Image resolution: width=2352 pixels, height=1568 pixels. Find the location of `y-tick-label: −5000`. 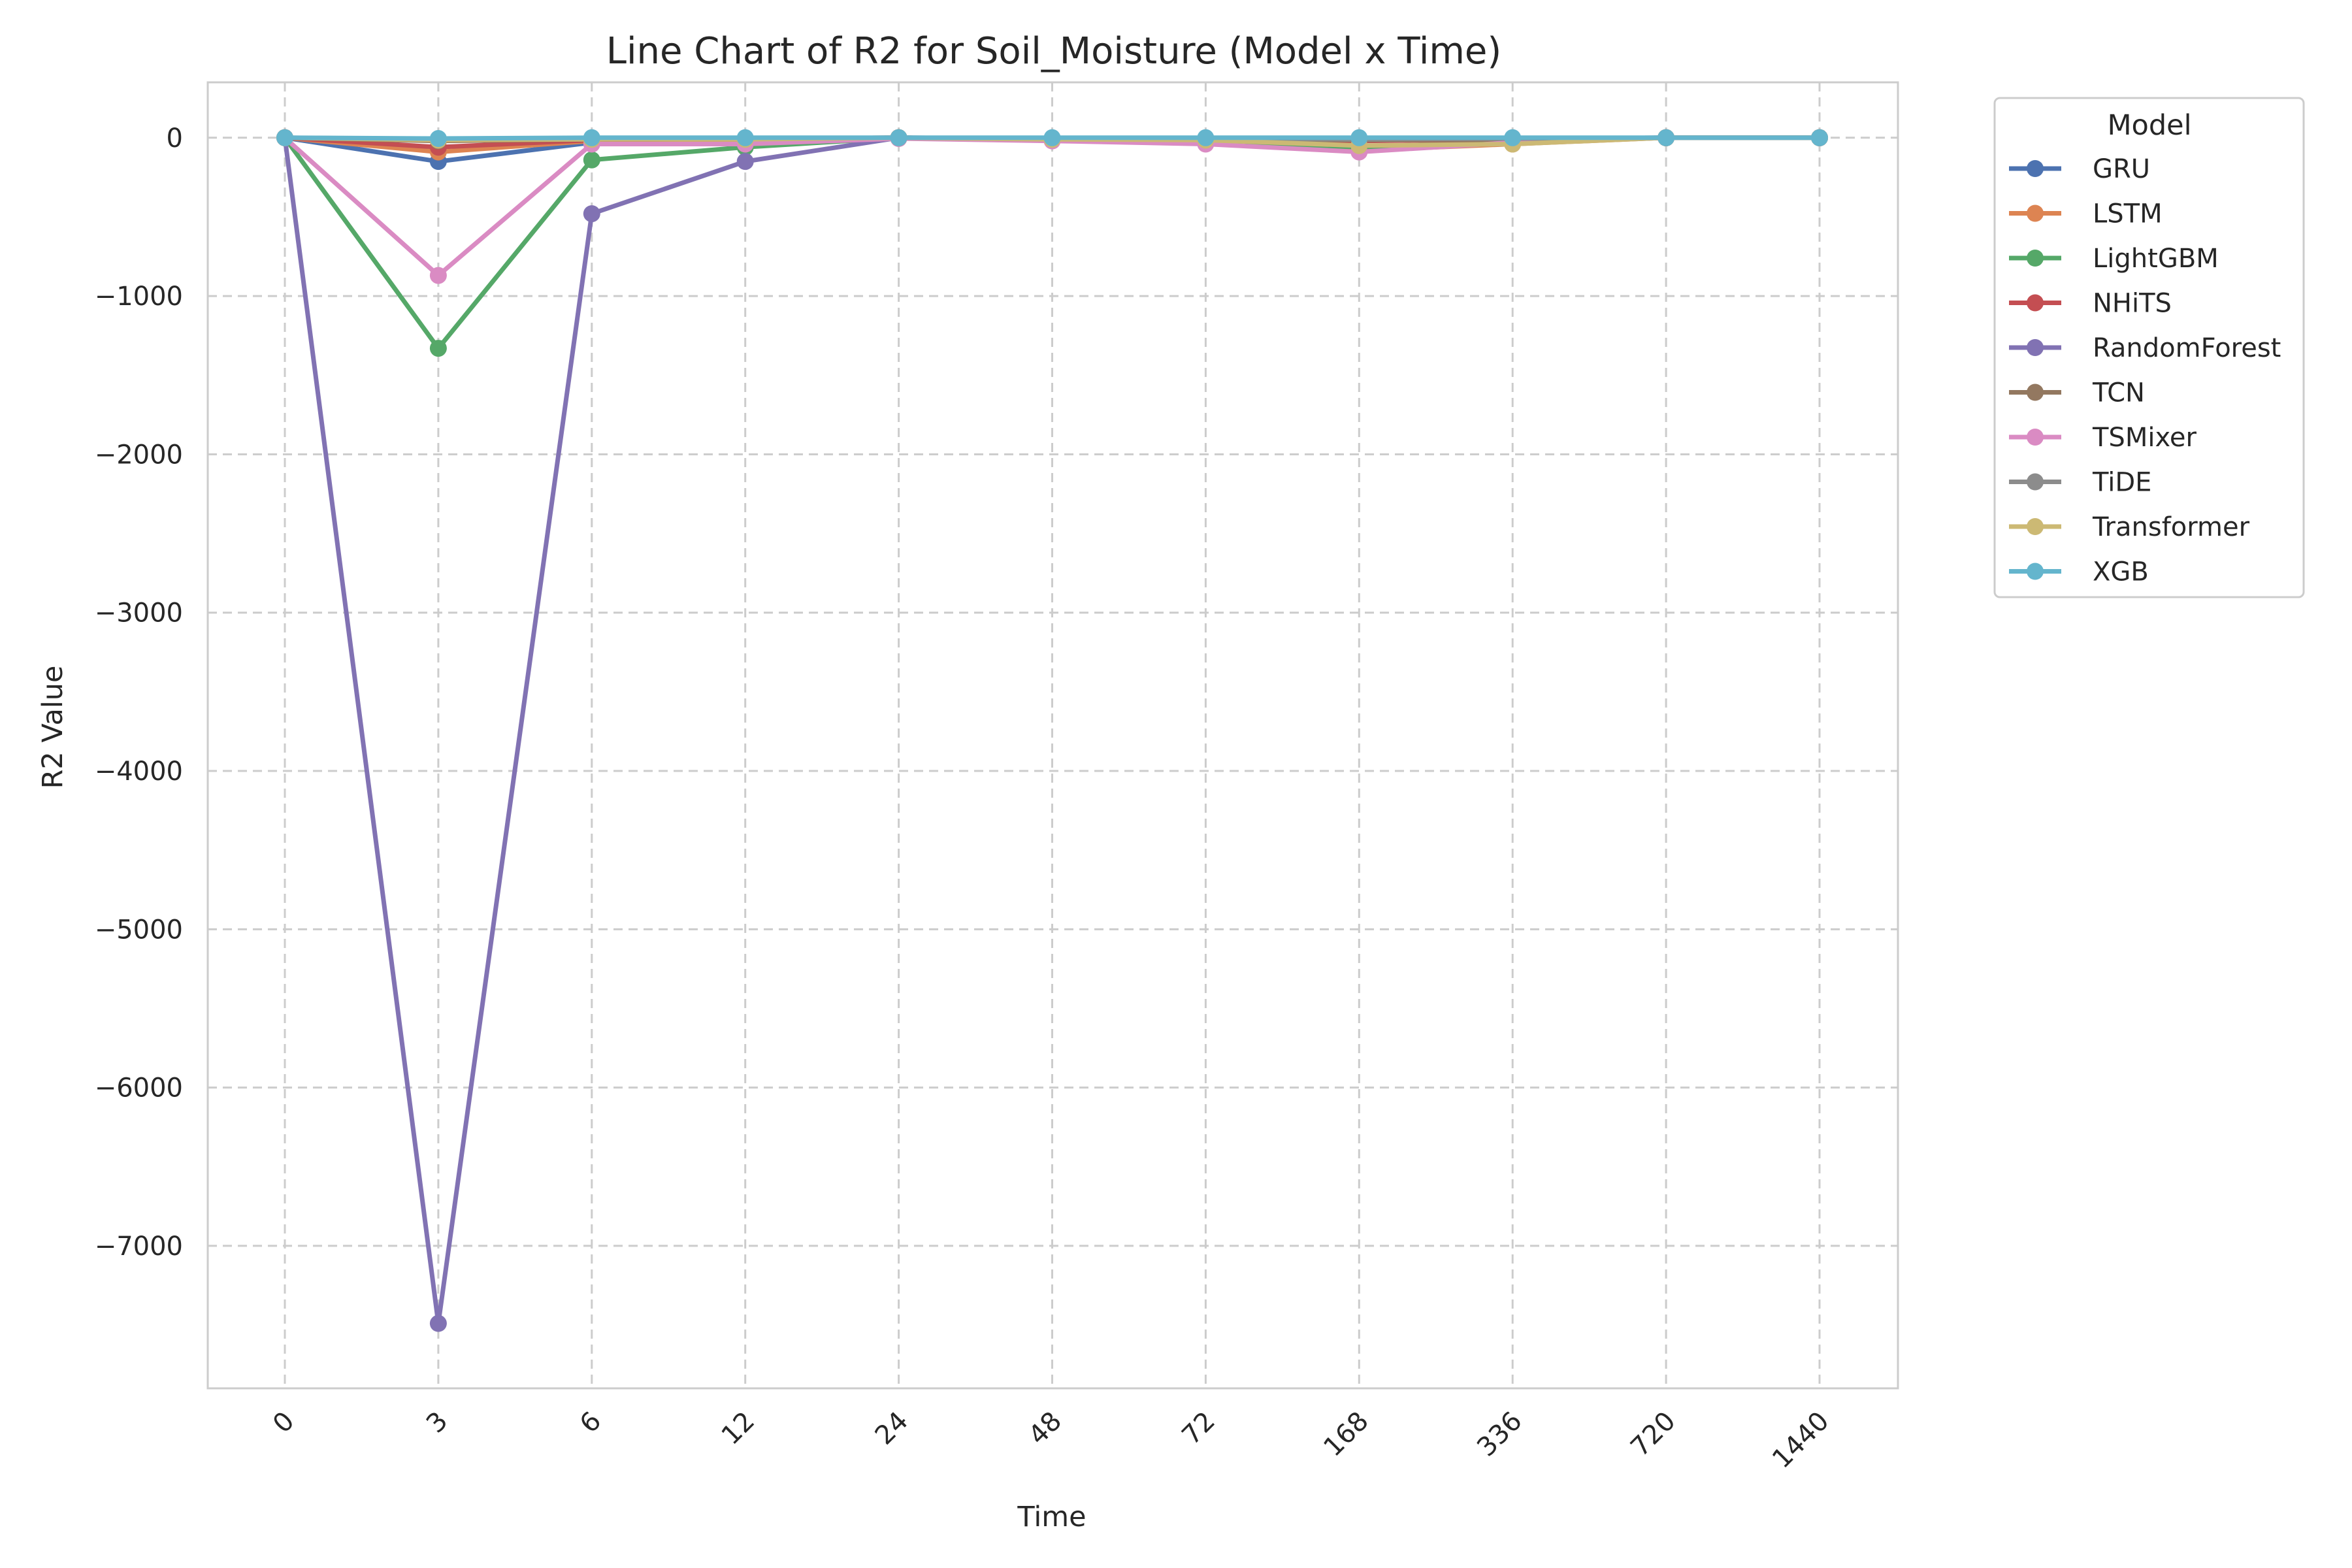

y-tick-label: −5000 is located at coordinates (139, 930).